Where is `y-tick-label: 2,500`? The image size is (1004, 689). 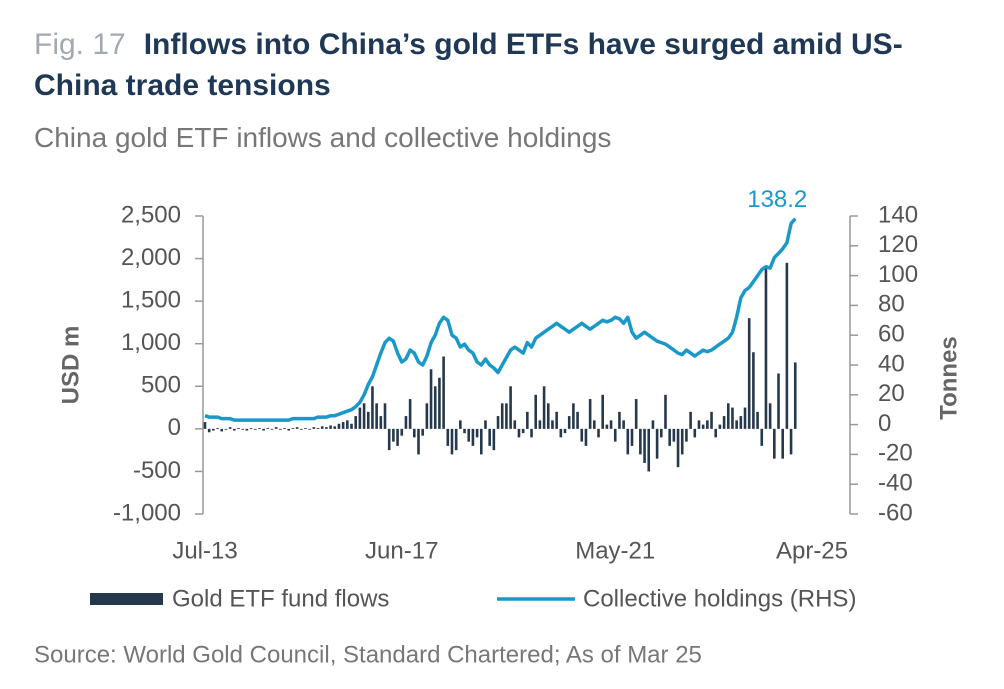 y-tick-label: 2,500 is located at coordinates (151, 214).